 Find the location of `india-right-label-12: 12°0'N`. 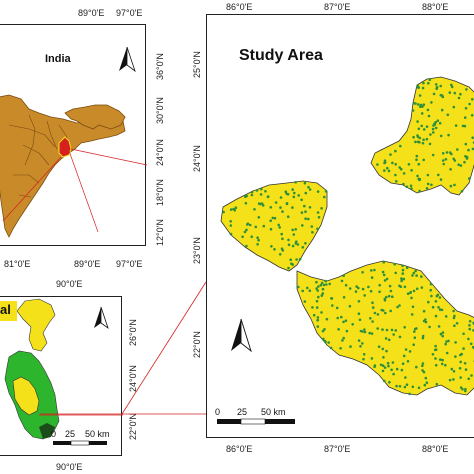

india-right-label-12: 12°0'N is located at coordinates (160, 232).